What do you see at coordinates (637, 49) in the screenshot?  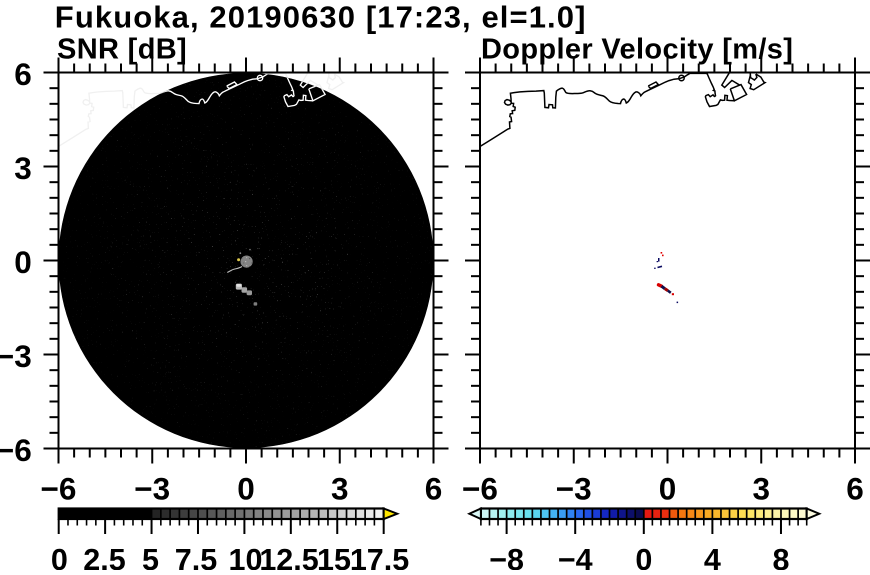 I see `svg-text: Doppler Velocity [m/s]` at bounding box center [637, 49].